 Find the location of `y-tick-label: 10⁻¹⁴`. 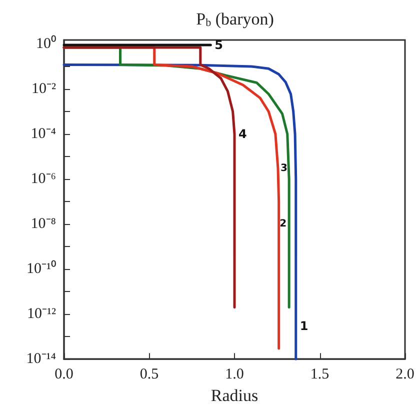

y-tick-label: 10⁻¹⁴ is located at coordinates (41, 359).